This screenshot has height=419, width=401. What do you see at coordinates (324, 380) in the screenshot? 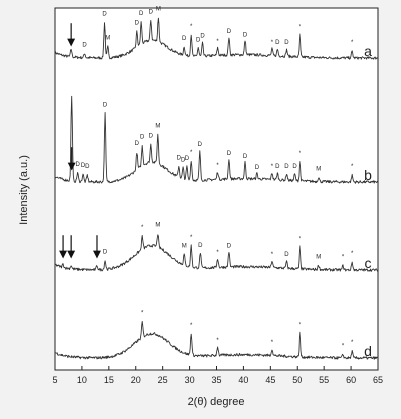
I see `x-tick-label: 55` at bounding box center [324, 380].